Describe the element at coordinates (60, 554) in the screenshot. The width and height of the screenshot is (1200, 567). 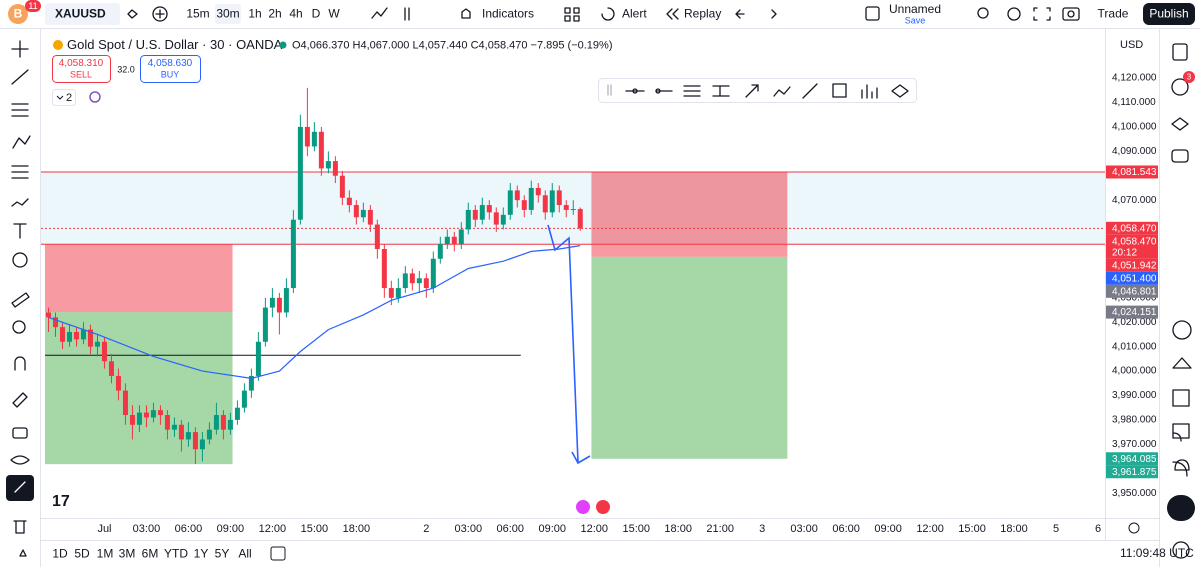
I see `range-button: 1D` at that location.